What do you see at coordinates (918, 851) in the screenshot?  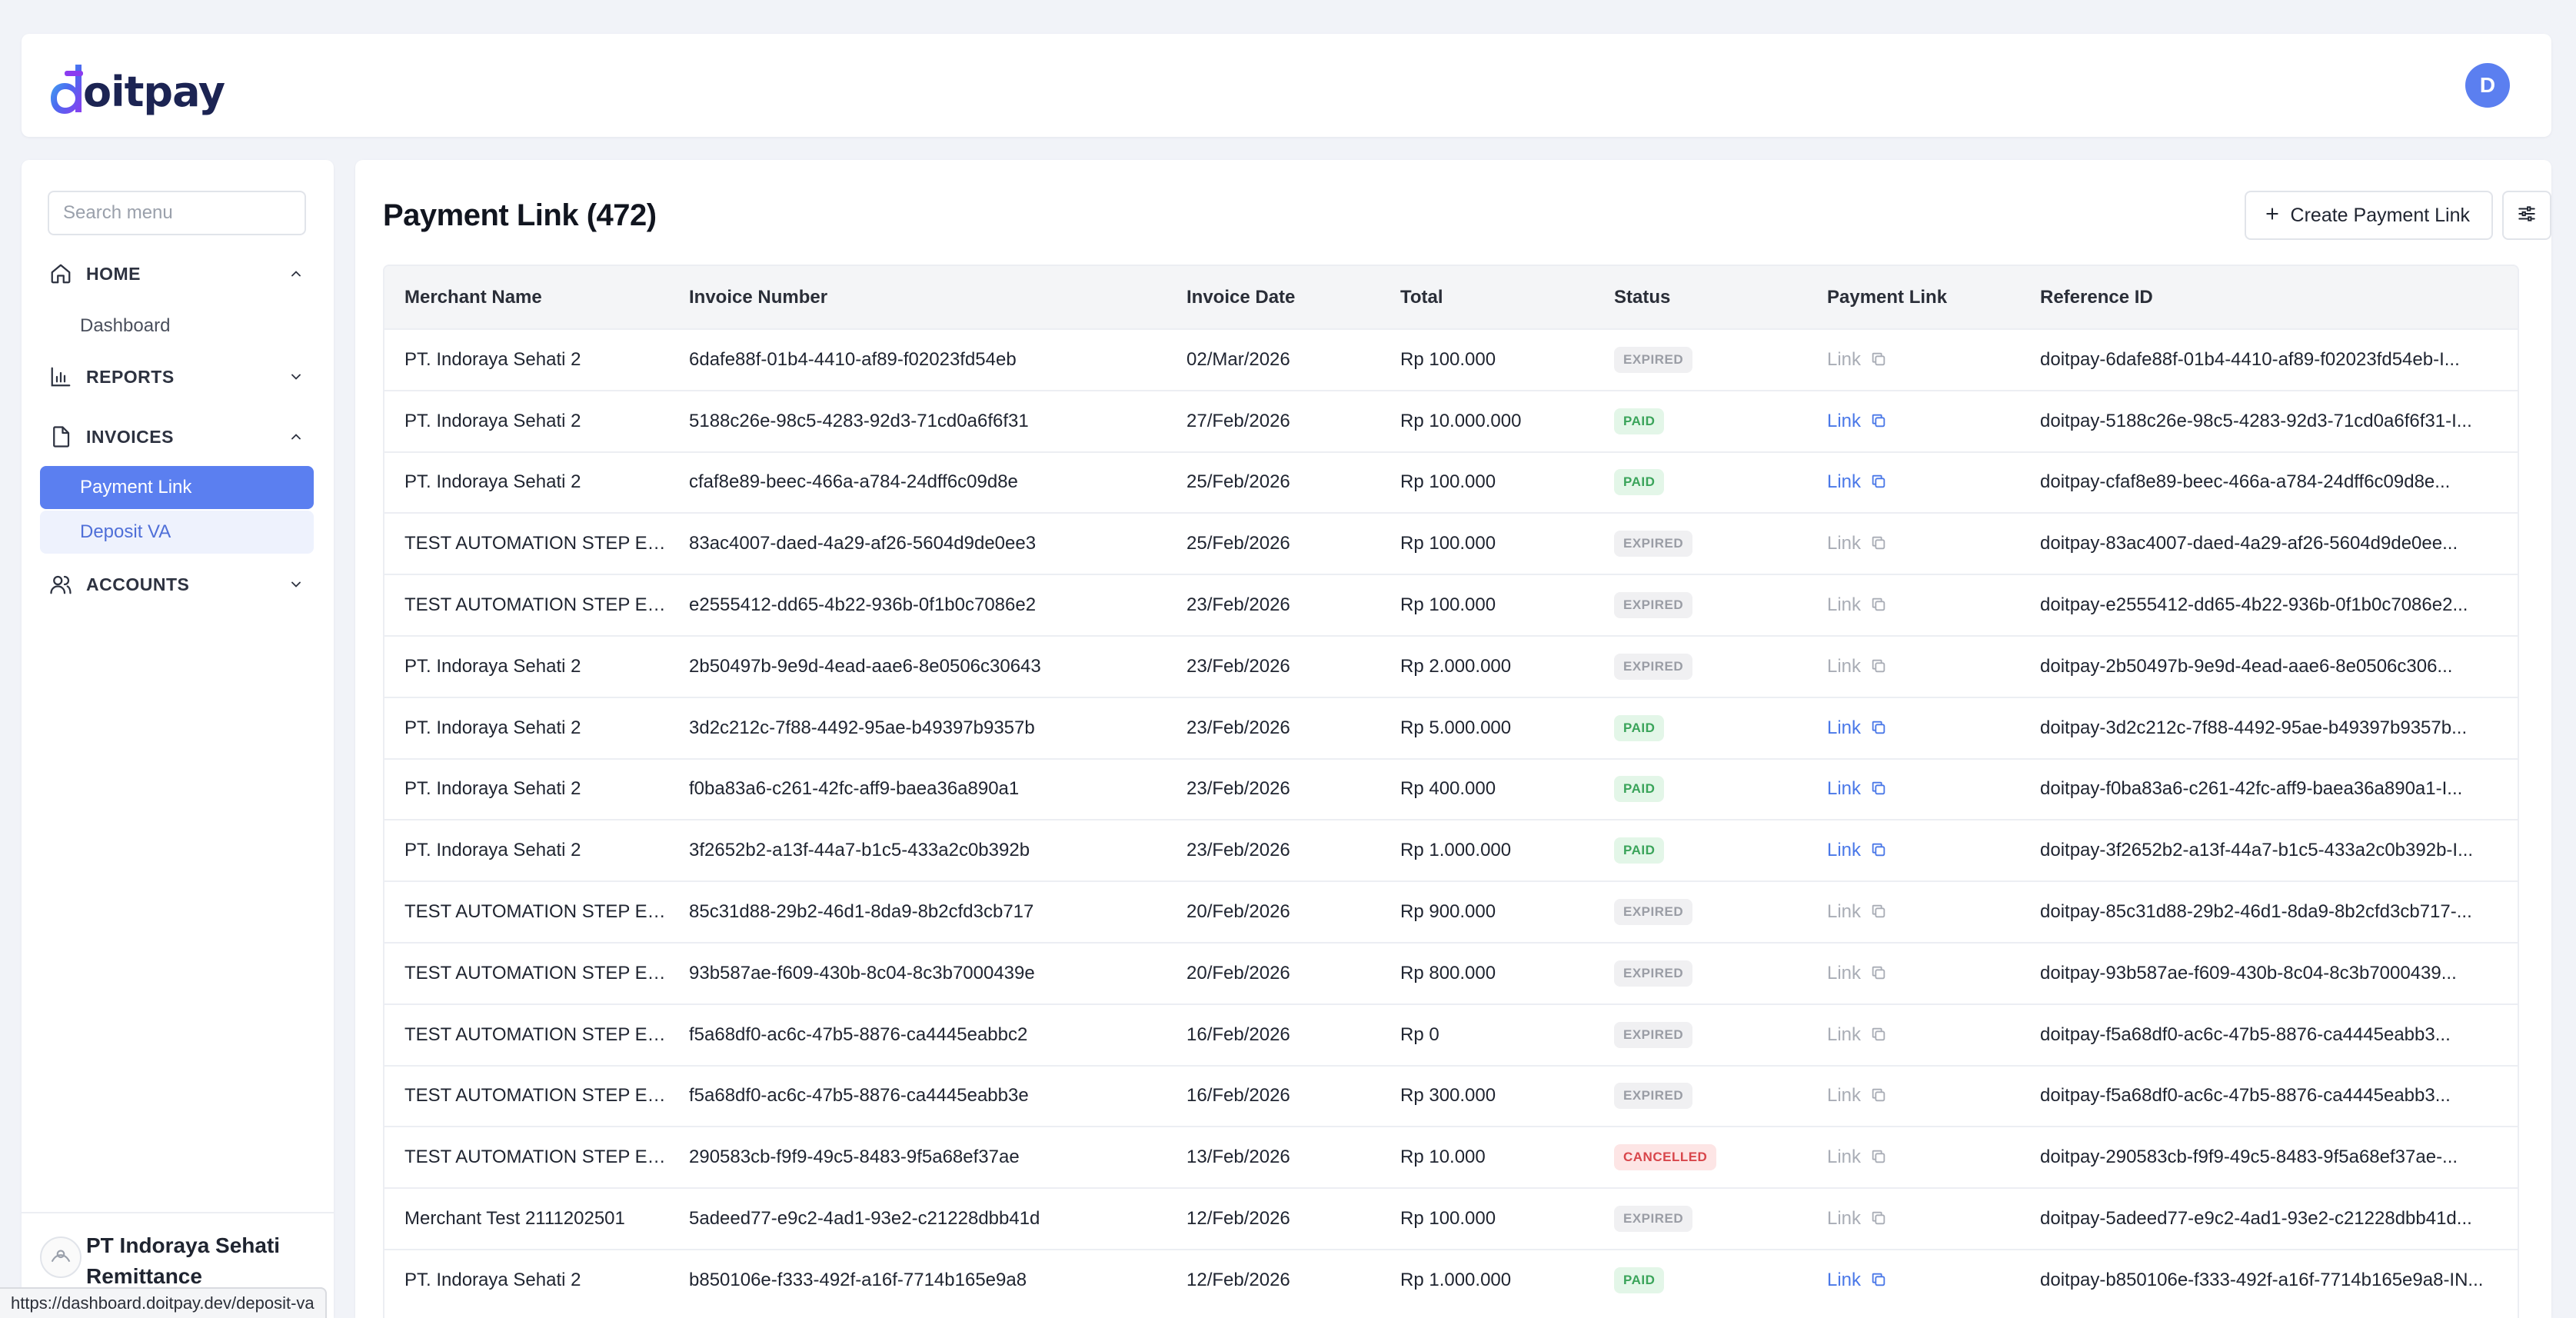 I see `cell-invoice-number: 3f2652b2-a13f-44a7-b1c5-433a2c0b392b` at bounding box center [918, 851].